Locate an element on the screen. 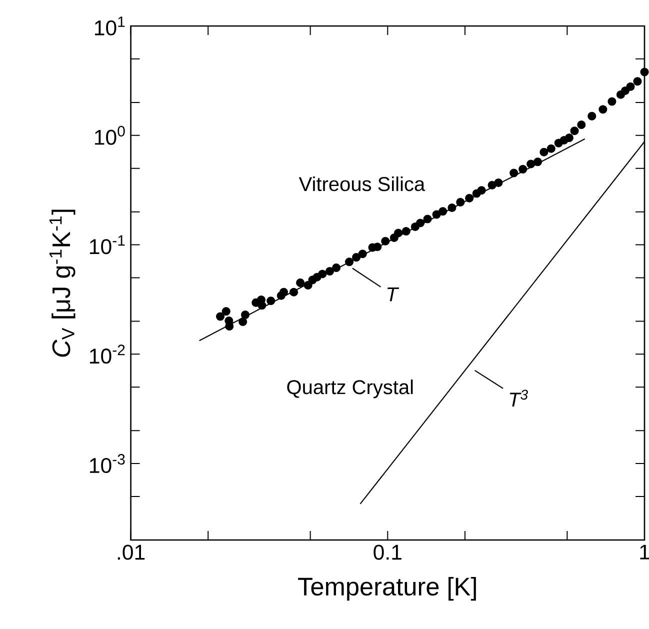 The width and height of the screenshot is (649, 629). annotation: Quartz Crystal is located at coordinates (350, 389).